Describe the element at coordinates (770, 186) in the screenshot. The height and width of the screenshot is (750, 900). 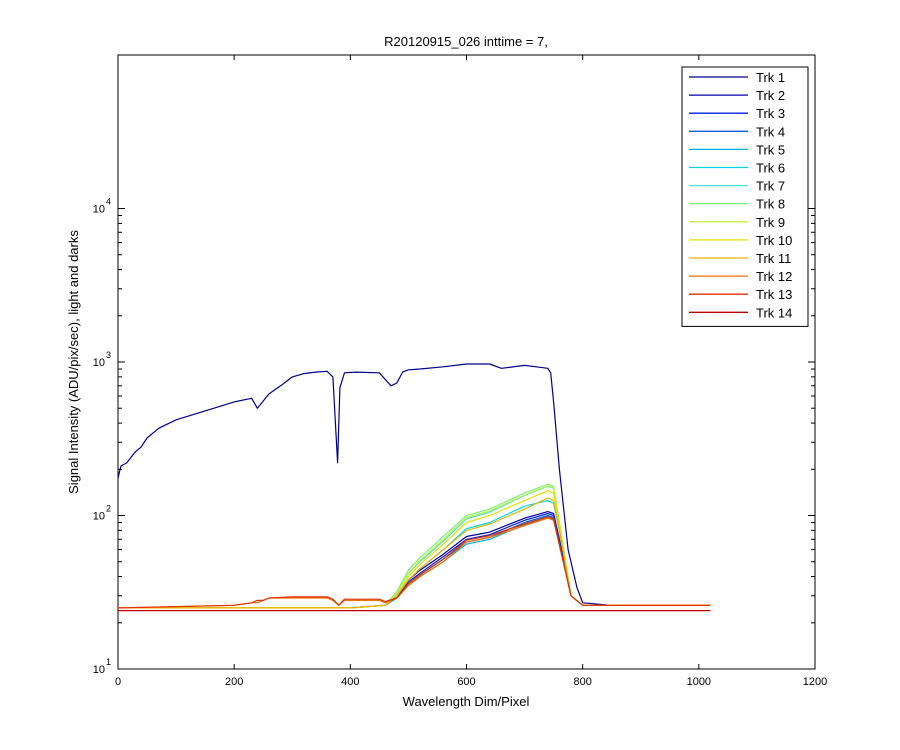
I see `legend-label: Trk 7` at that location.